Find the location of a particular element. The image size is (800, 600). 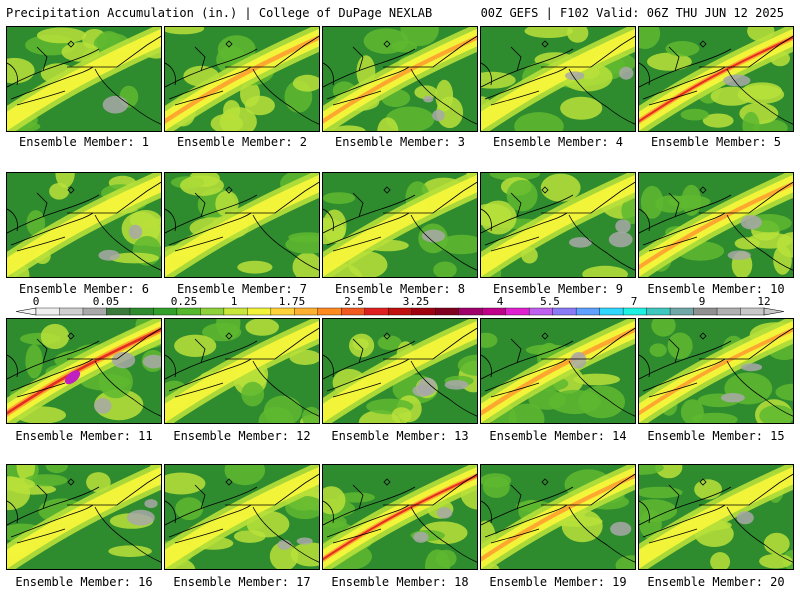

ensemble-member-label: Ensemble Member: 3 is located at coordinates (400, 142).